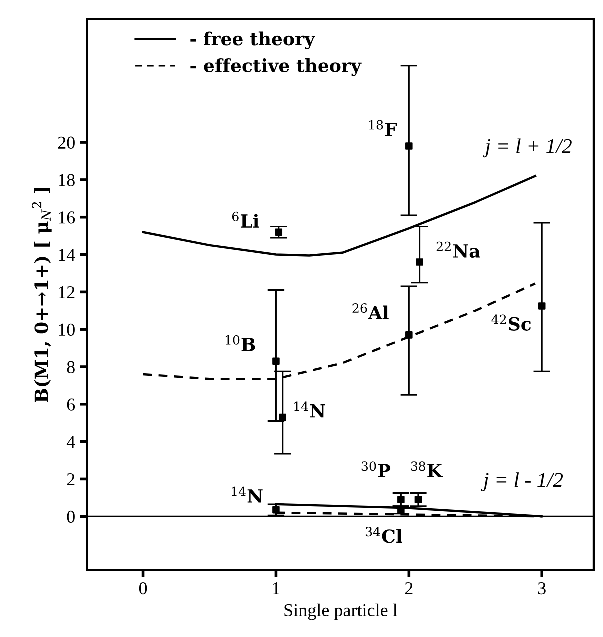 This screenshot has height=637, width=603. I want to click on x-tick-label: 1, so click(276, 588).